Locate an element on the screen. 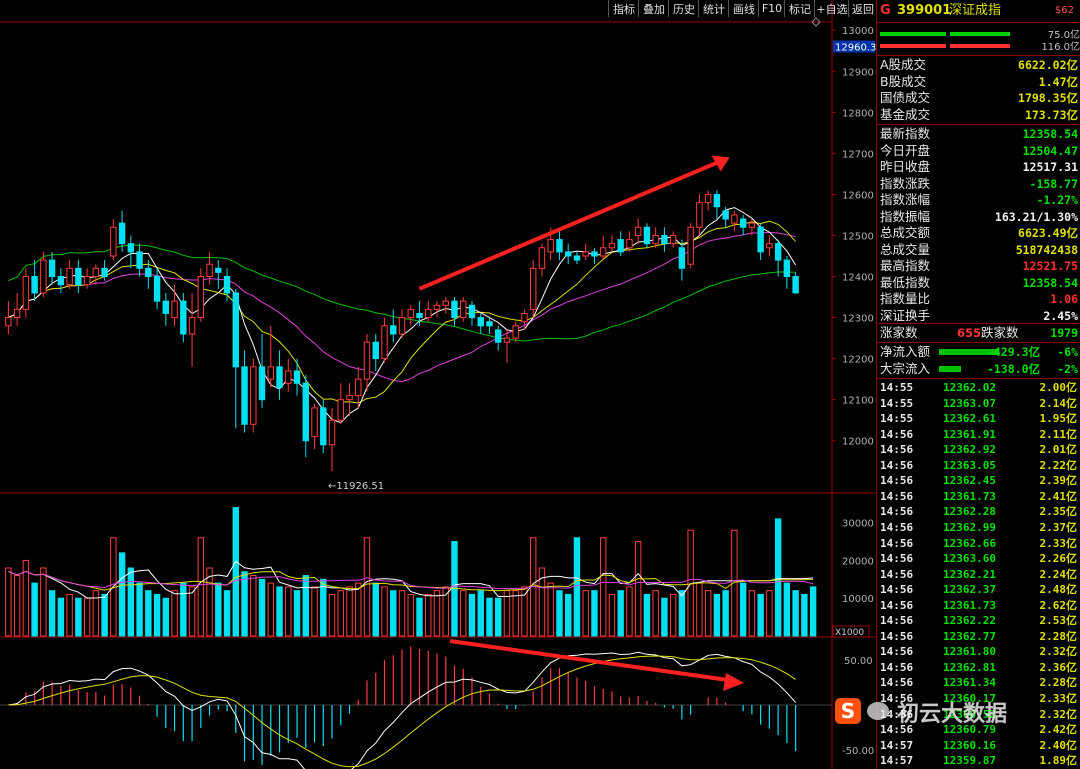 The width and height of the screenshot is (1080, 769). tick-row: 14:56 12362.21 2.24亿 is located at coordinates (978, 575).